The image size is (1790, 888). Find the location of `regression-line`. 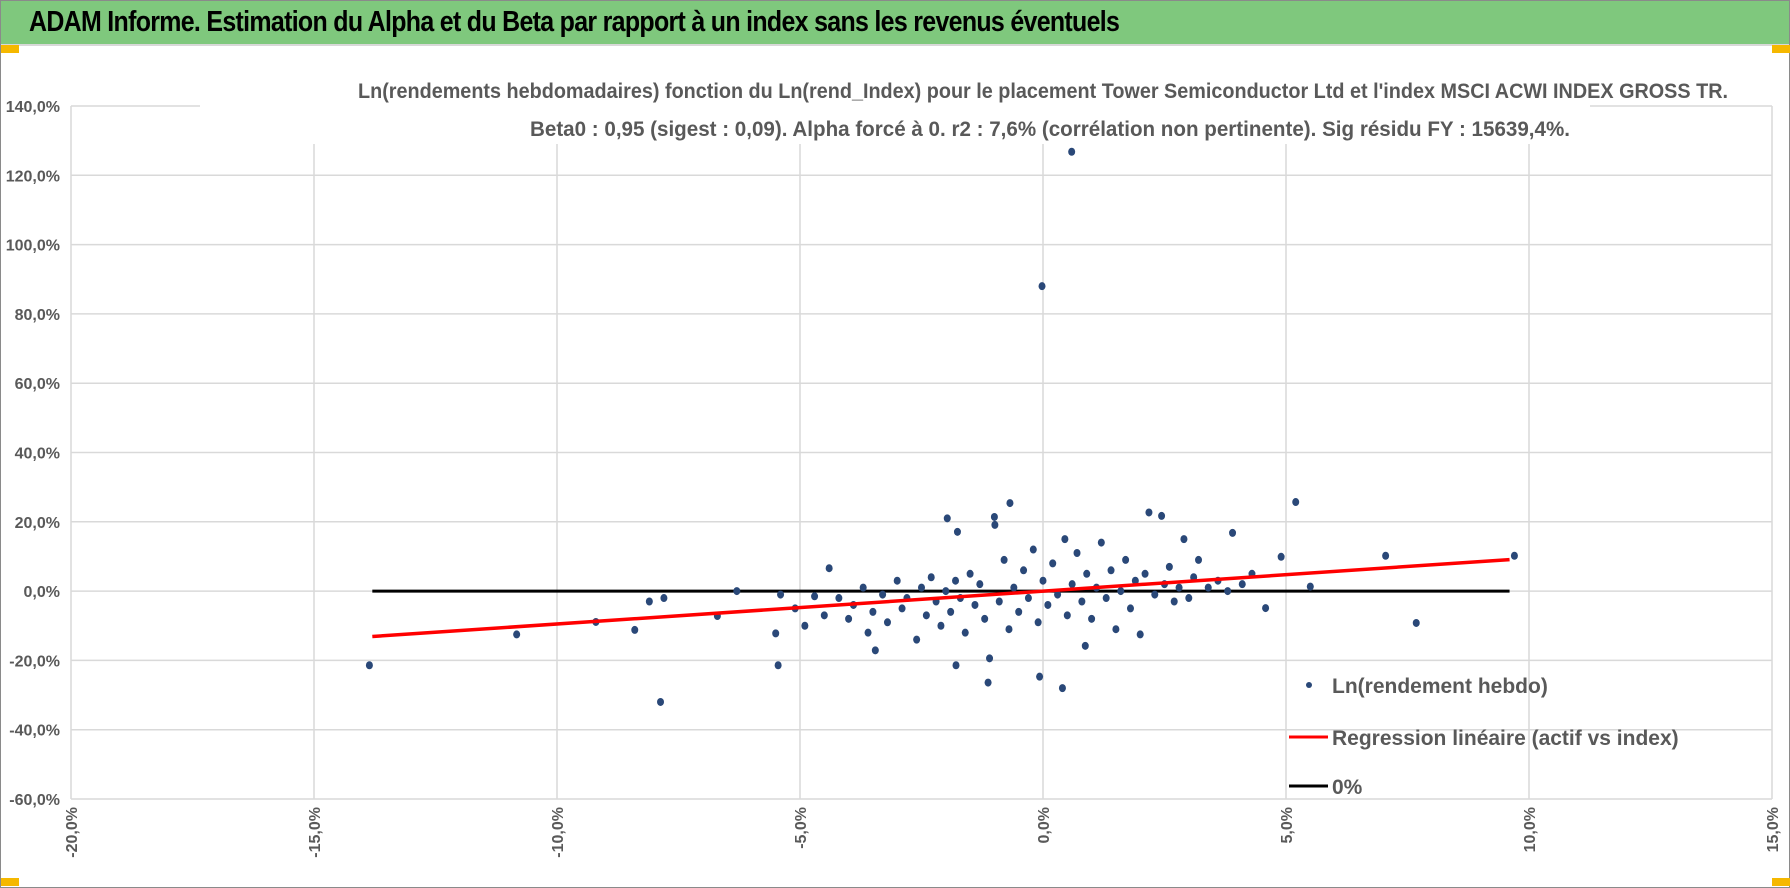

regression-line is located at coordinates (941, 598).